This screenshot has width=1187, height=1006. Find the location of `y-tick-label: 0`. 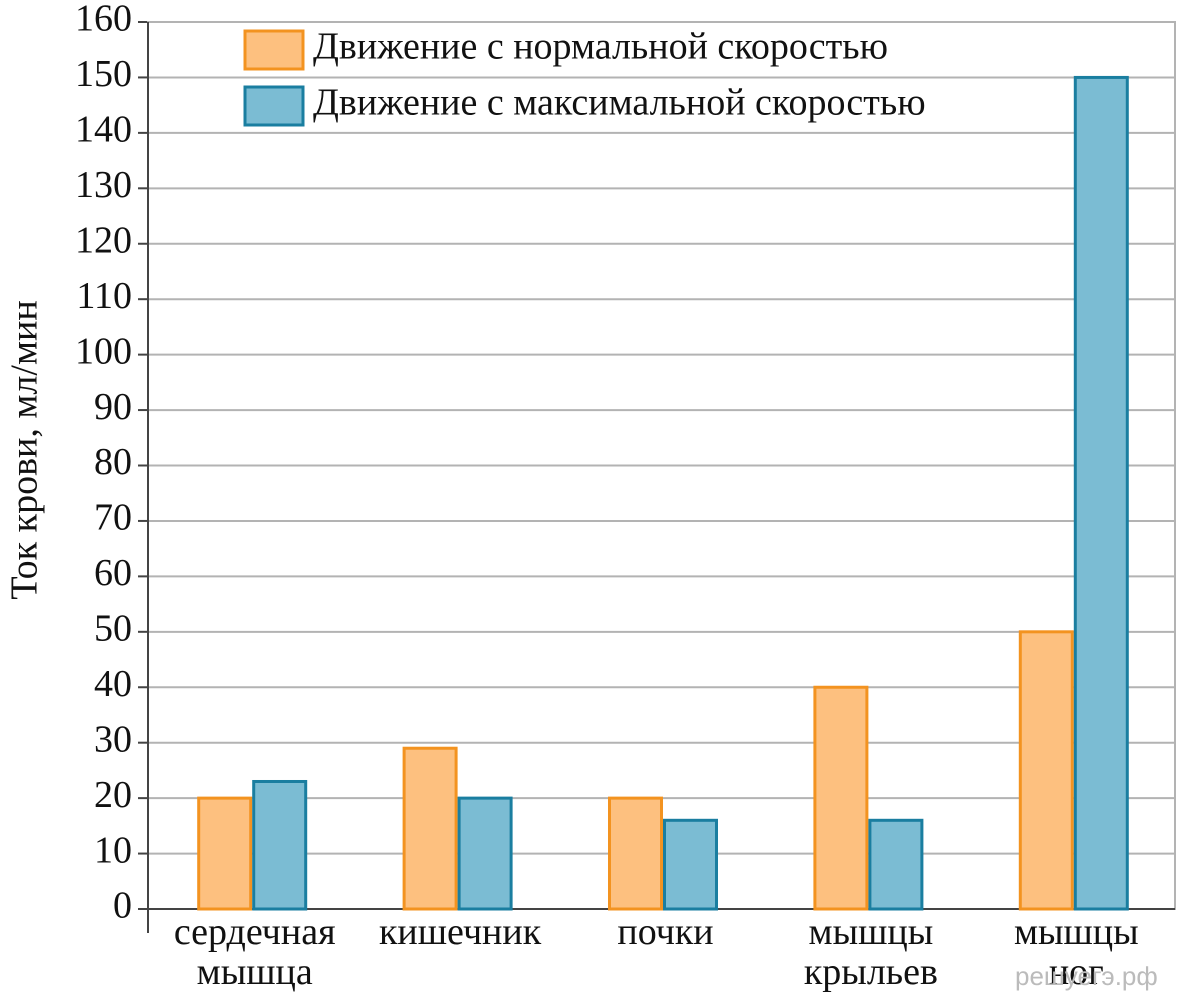

y-tick-label: 0 is located at coordinates (122, 906).